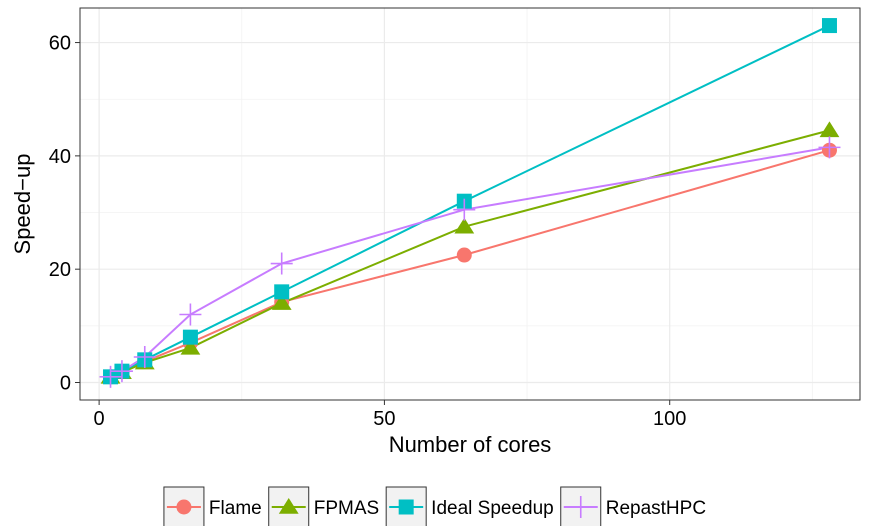 The width and height of the screenshot is (869, 526). I want to click on legend-key-marker-flame, so click(184, 507).